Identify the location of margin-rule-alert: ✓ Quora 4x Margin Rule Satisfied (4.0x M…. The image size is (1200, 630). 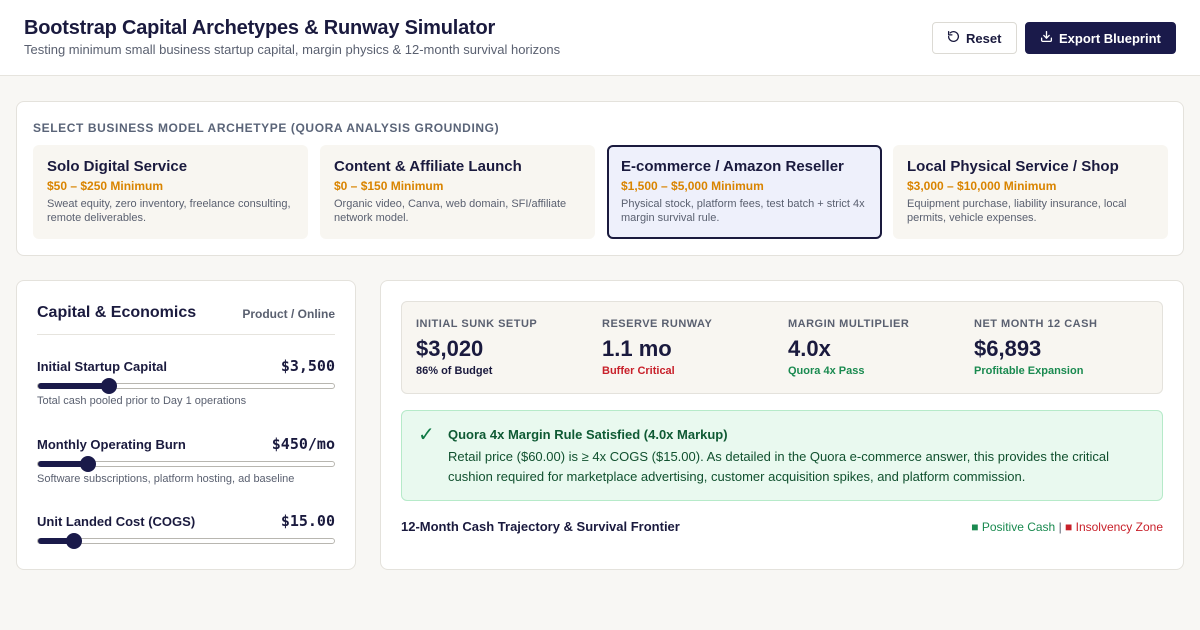
(782, 455).